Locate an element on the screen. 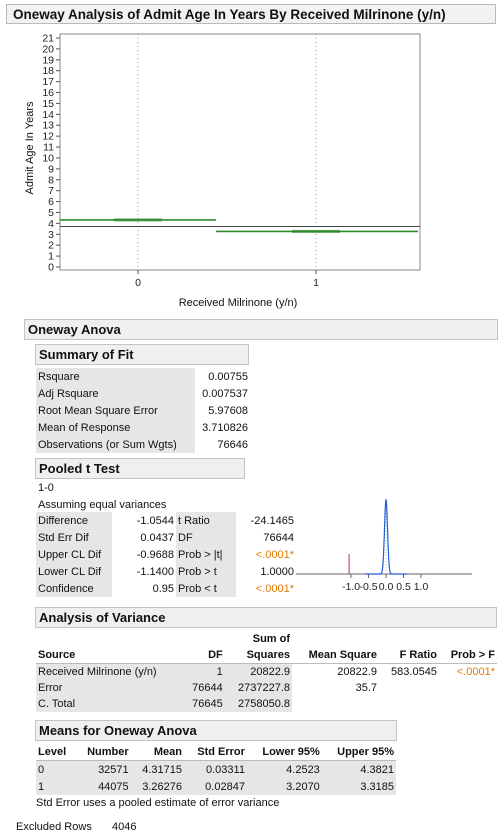 This screenshot has width=502, height=839. pooled-t-label: Upper CL Dif is located at coordinates (74, 554).